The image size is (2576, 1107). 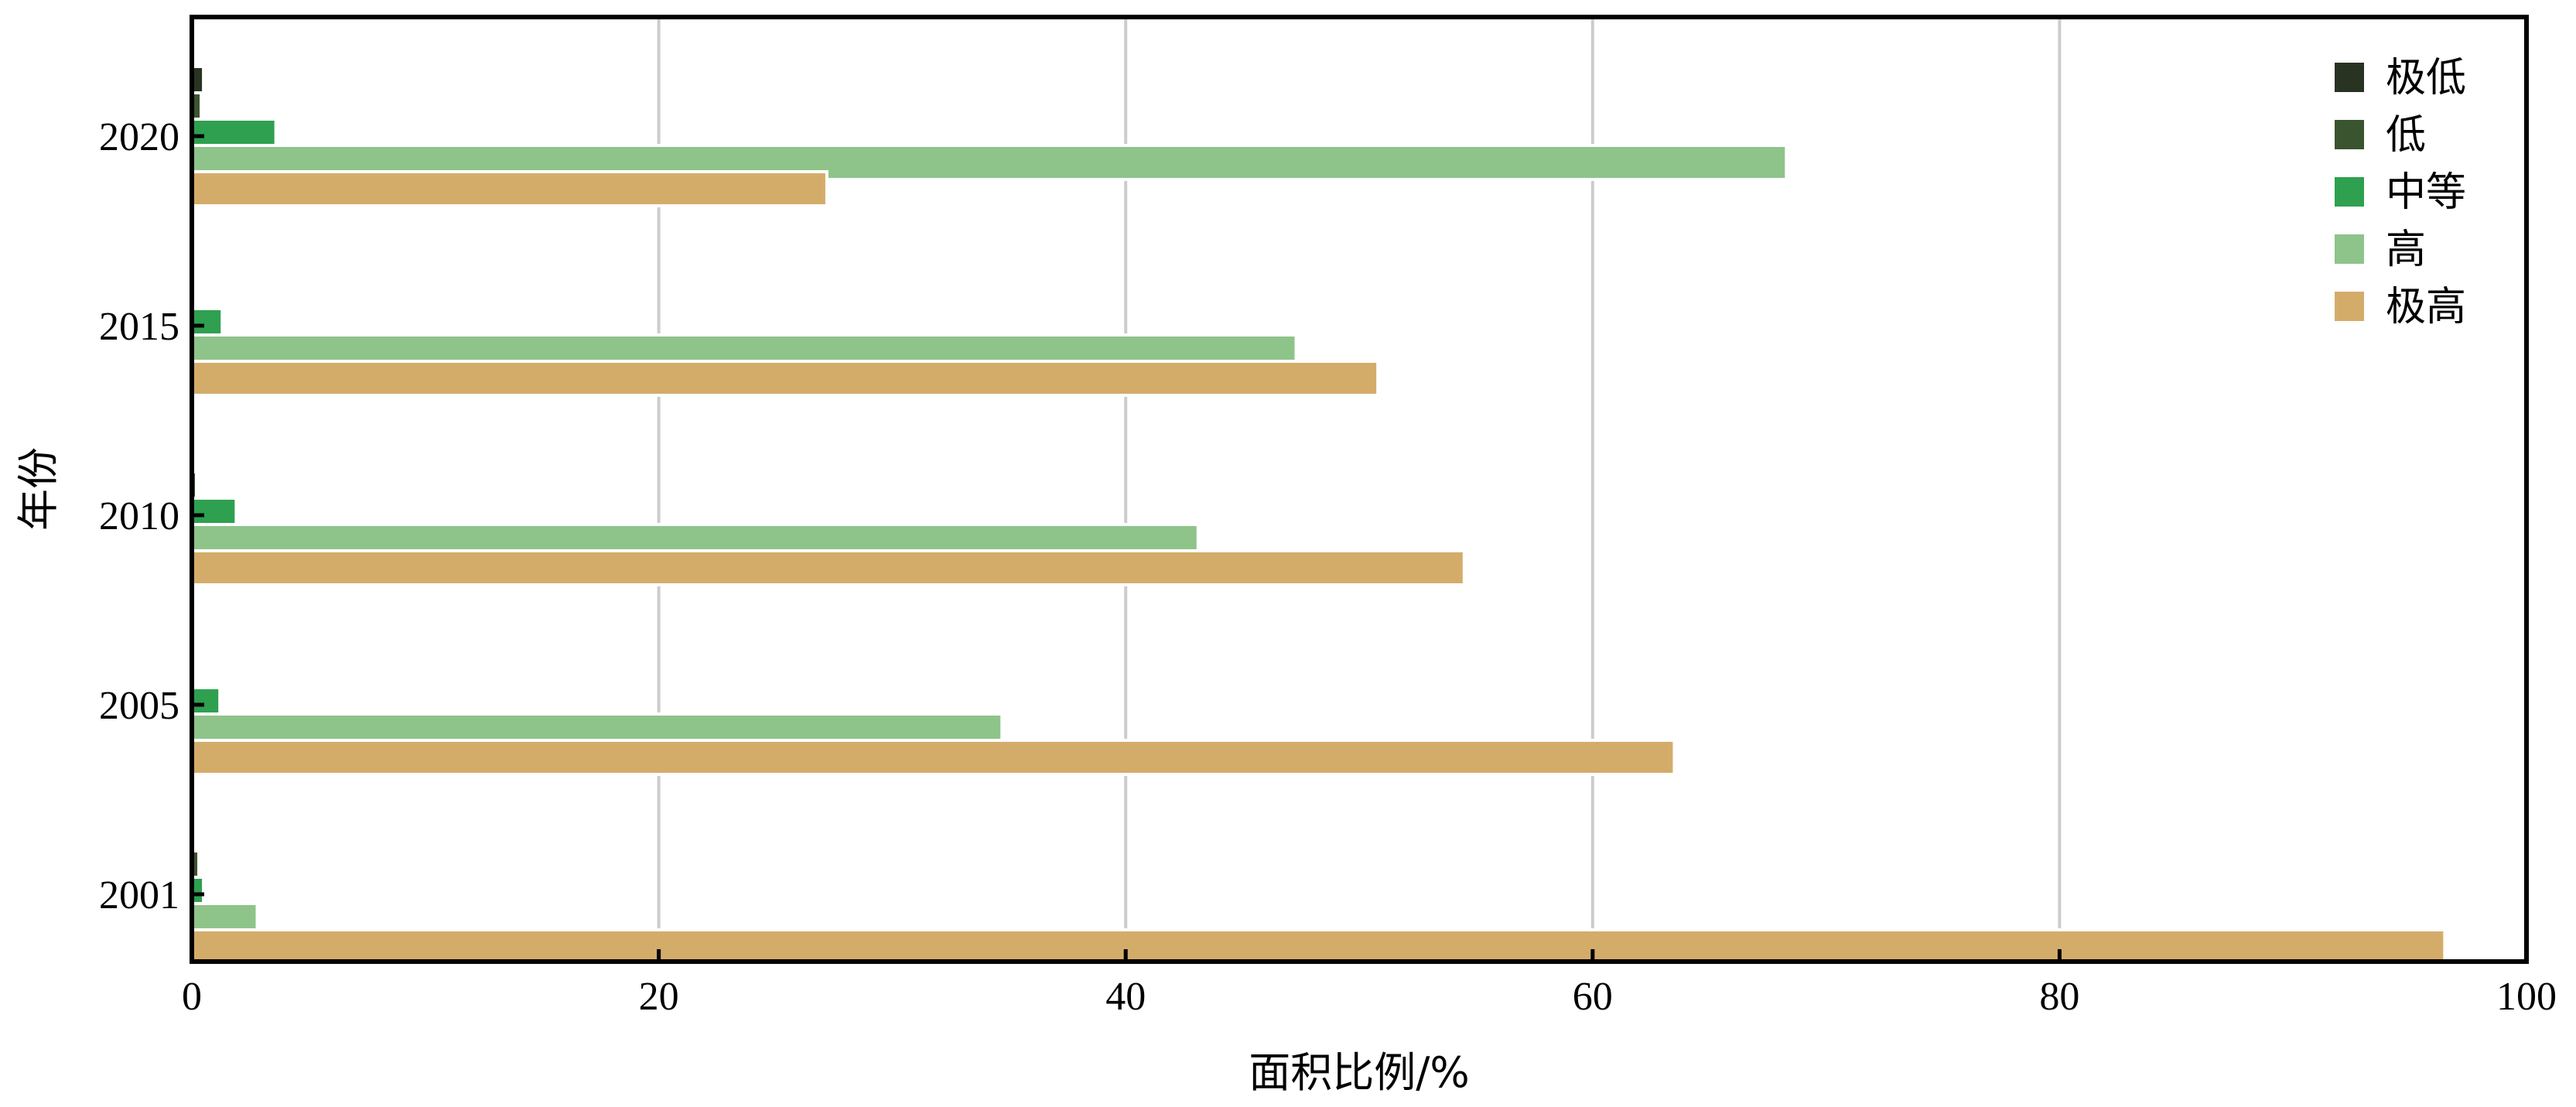 I want to click on y-axis: 2001 2005 2010 2015 2020, so click(x=151, y=516).